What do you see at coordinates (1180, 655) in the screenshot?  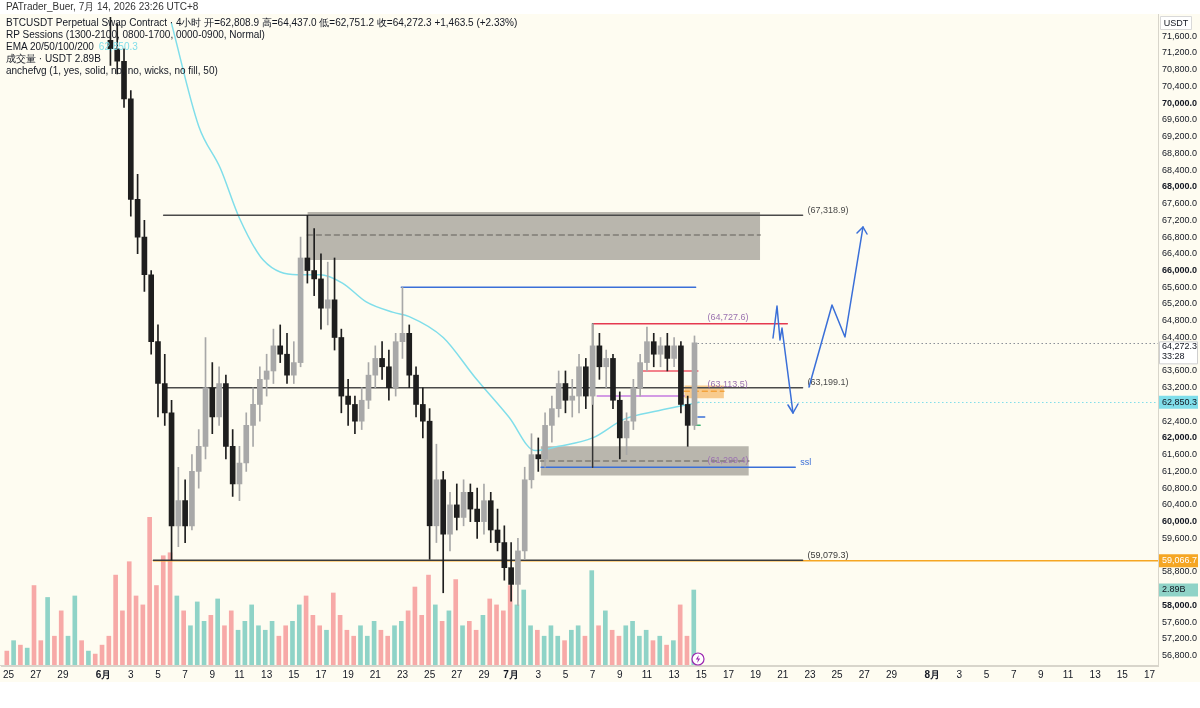 I see `y-tick-label: 56,800.0` at bounding box center [1180, 655].